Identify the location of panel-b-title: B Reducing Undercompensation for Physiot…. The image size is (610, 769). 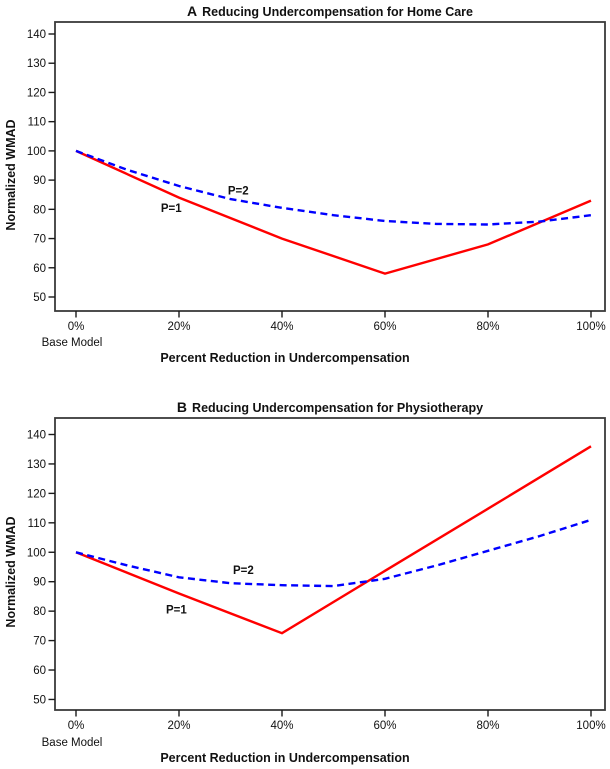
(330, 407).